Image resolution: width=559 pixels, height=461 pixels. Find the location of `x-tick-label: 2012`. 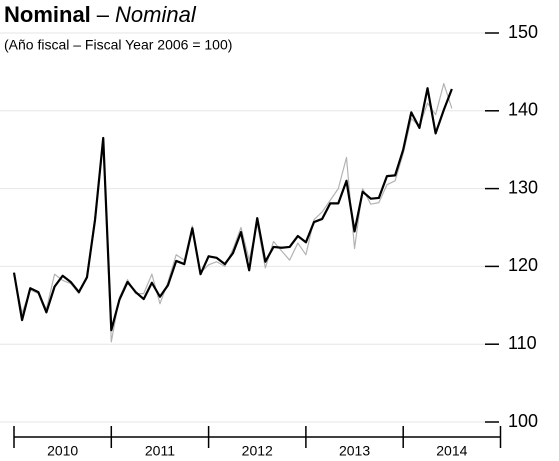

x-tick-label: 2012 is located at coordinates (257, 451).